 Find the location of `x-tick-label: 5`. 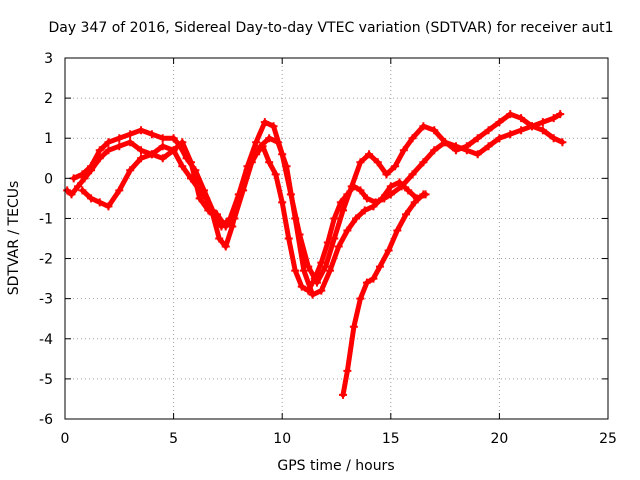

x-tick-label: 5 is located at coordinates (173, 439).